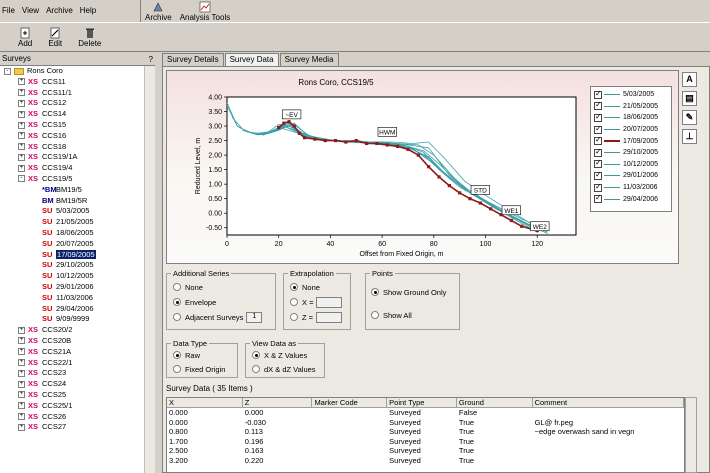  I want to click on tree-item: + XS CCS16, so click(72, 136).